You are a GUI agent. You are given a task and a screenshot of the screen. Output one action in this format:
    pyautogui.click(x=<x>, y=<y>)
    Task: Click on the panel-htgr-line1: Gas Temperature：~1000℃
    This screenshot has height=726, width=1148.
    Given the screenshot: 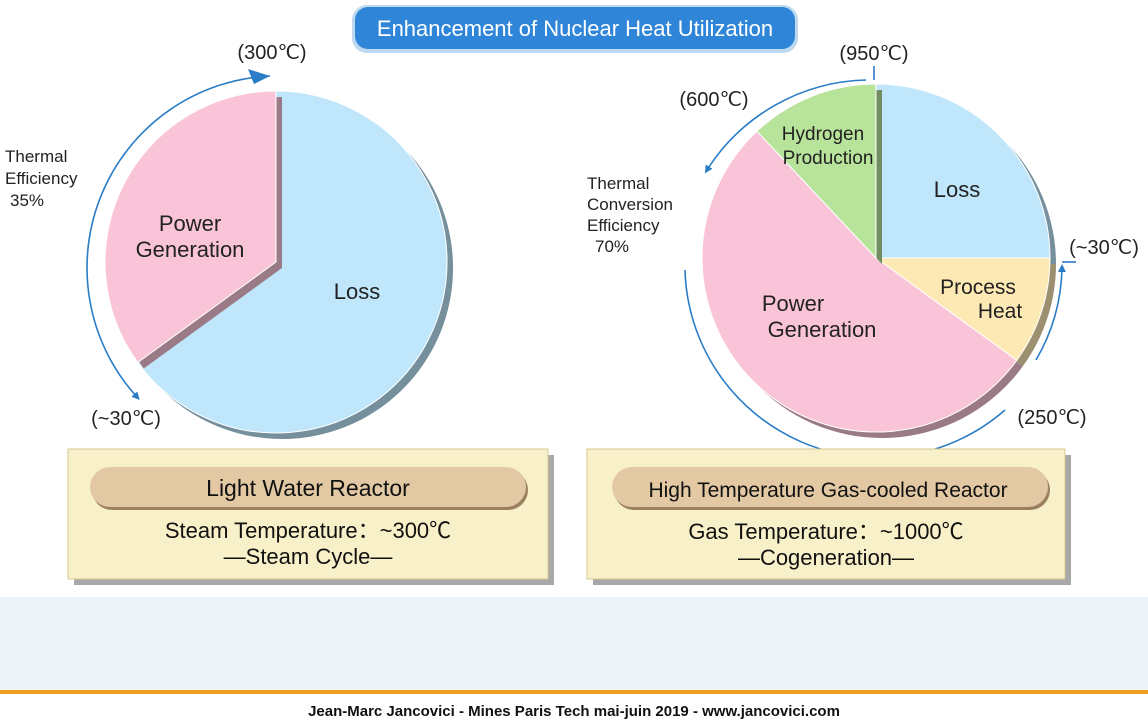 What is the action you would take?
    pyautogui.click(x=825, y=531)
    